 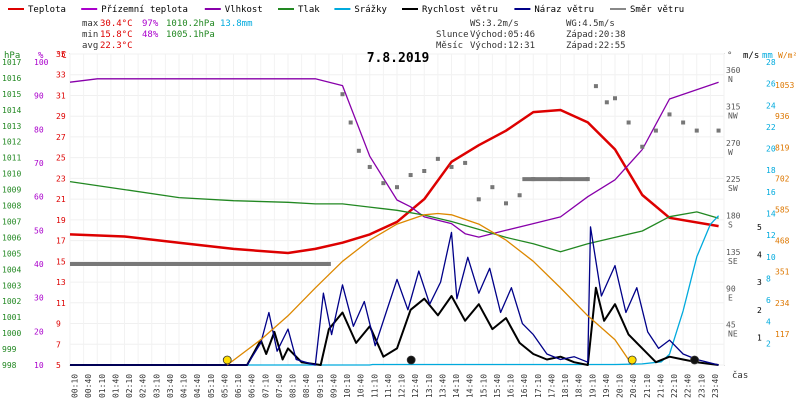 What do you see at coordinates (11, 333) in the screenshot?
I see `axis-hpa-tick: 1000` at bounding box center [11, 333].